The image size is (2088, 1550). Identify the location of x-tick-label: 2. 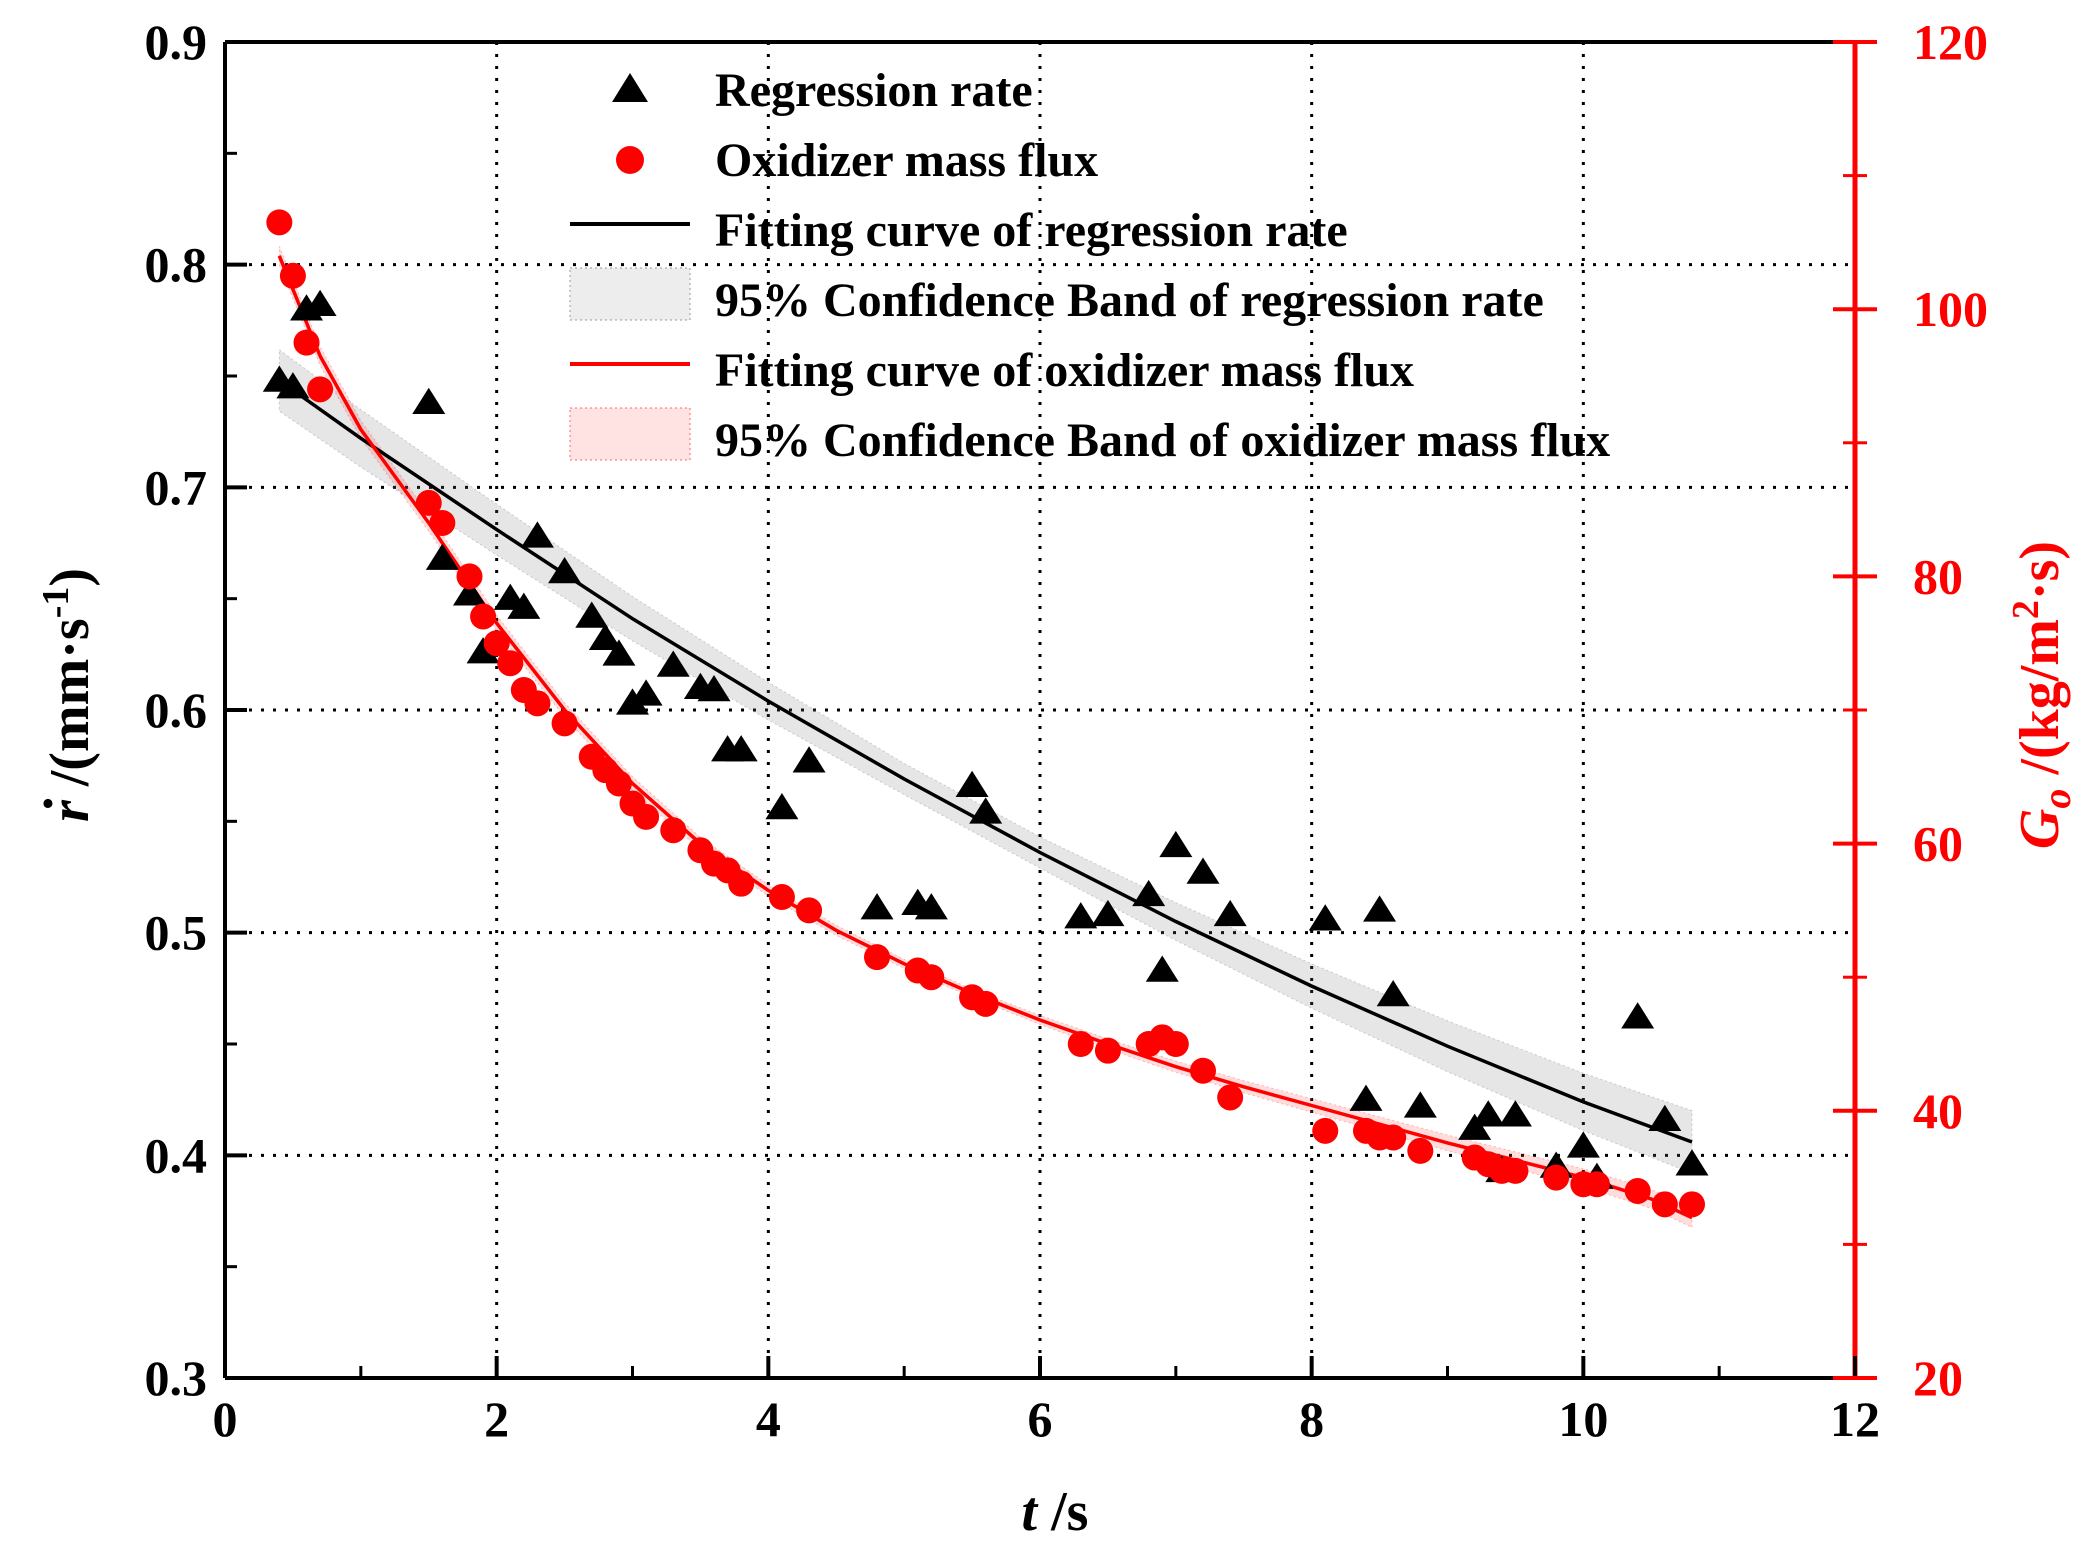
(496, 1419).